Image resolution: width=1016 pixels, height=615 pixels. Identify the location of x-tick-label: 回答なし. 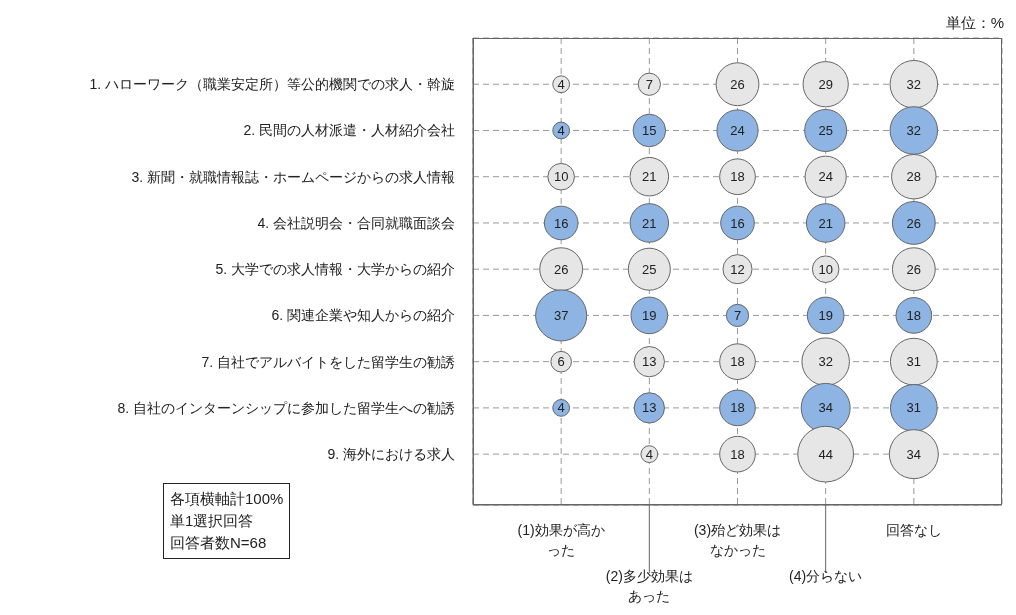
(913, 530).